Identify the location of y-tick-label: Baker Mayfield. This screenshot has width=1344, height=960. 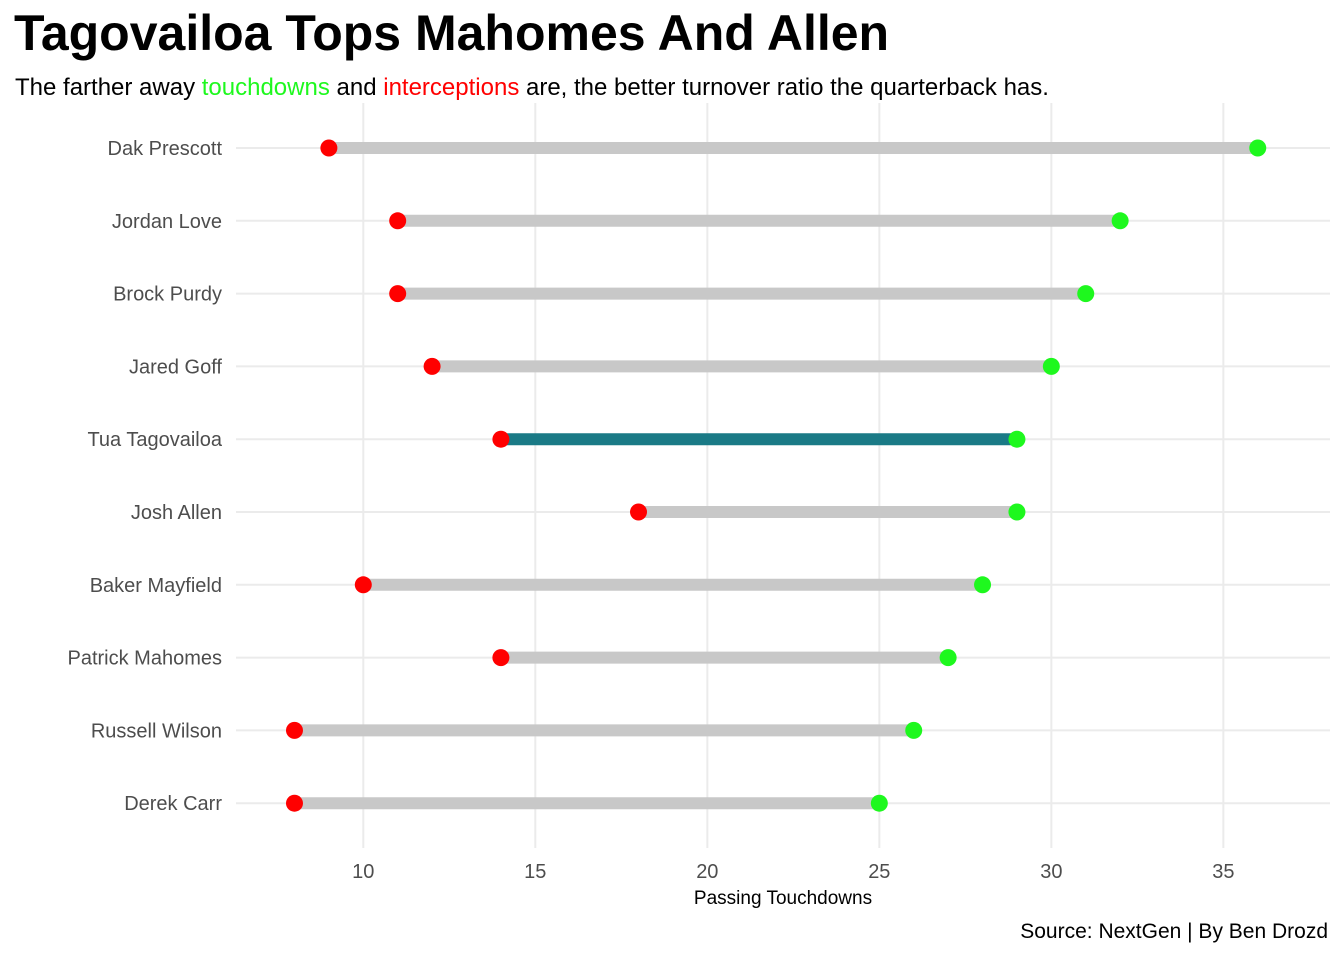
(156, 586).